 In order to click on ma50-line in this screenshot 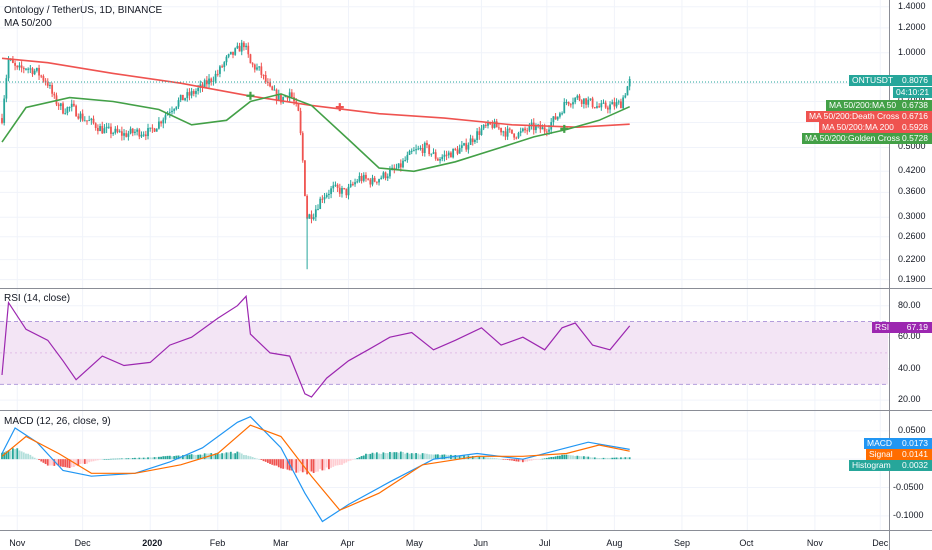, I will do `click(316, 133)`.